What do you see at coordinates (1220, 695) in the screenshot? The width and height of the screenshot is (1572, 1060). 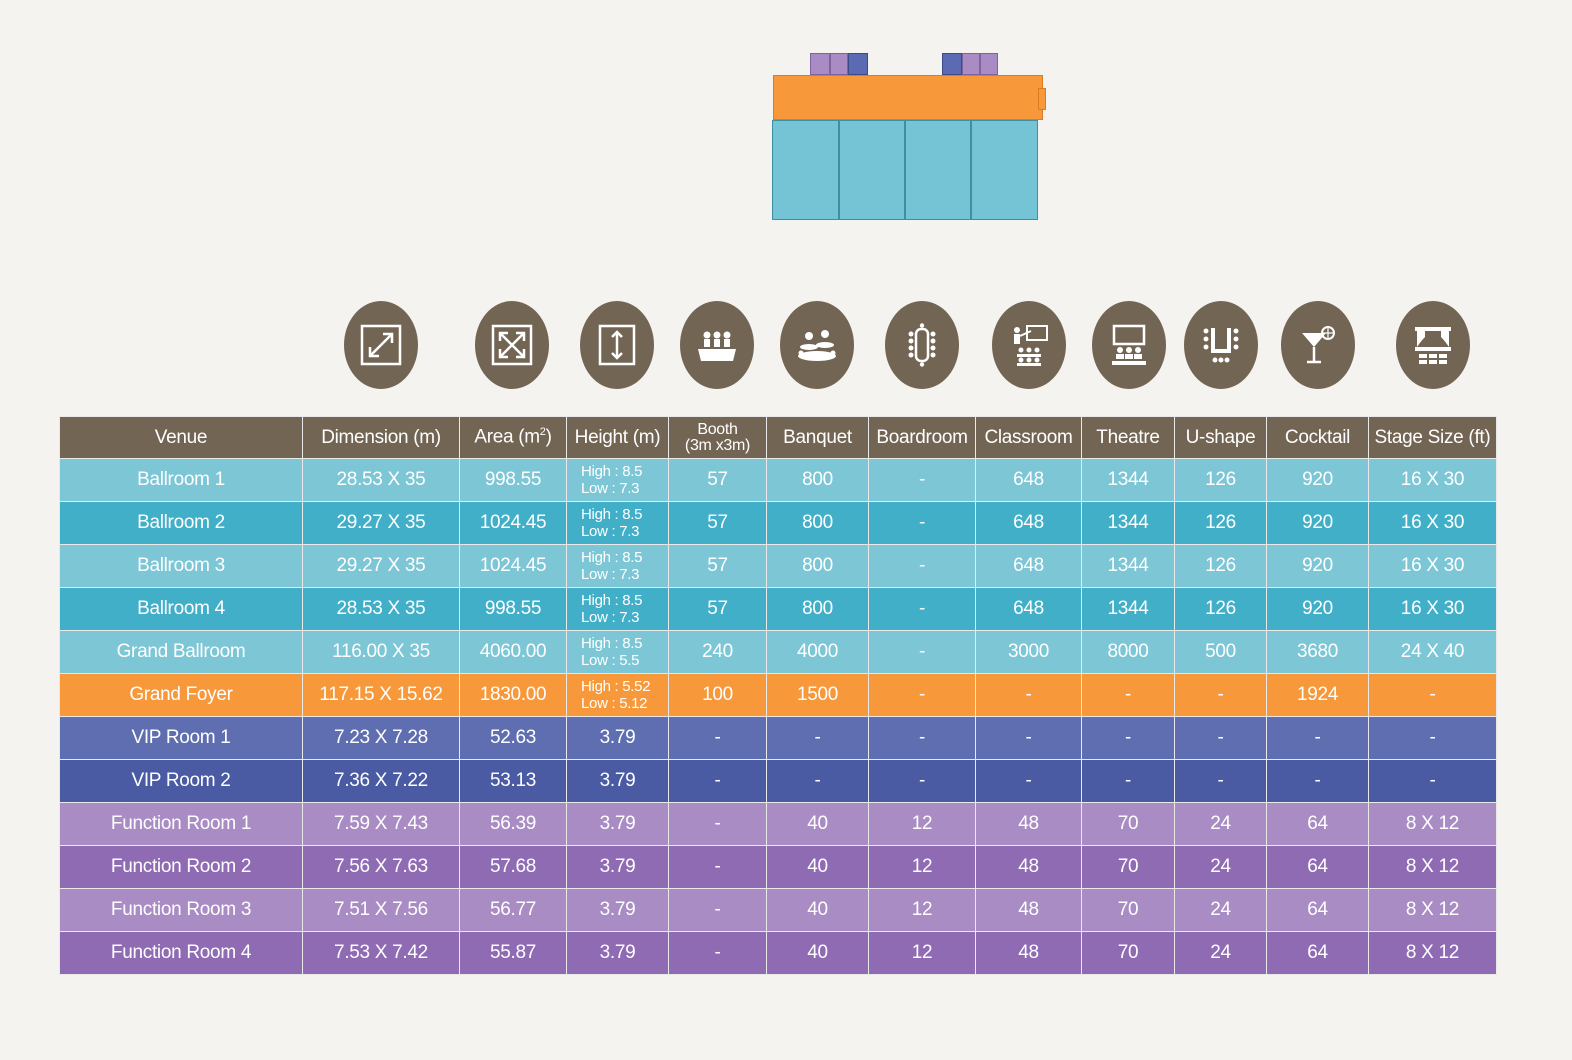 I see `cell-ushape: -` at bounding box center [1220, 695].